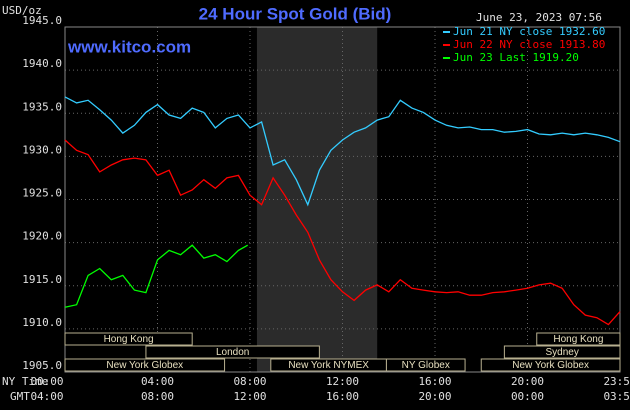 The height and width of the screenshot is (410, 630). What do you see at coordinates (42, 106) in the screenshot?
I see `y-tick-label: 1935.0` at bounding box center [42, 106].